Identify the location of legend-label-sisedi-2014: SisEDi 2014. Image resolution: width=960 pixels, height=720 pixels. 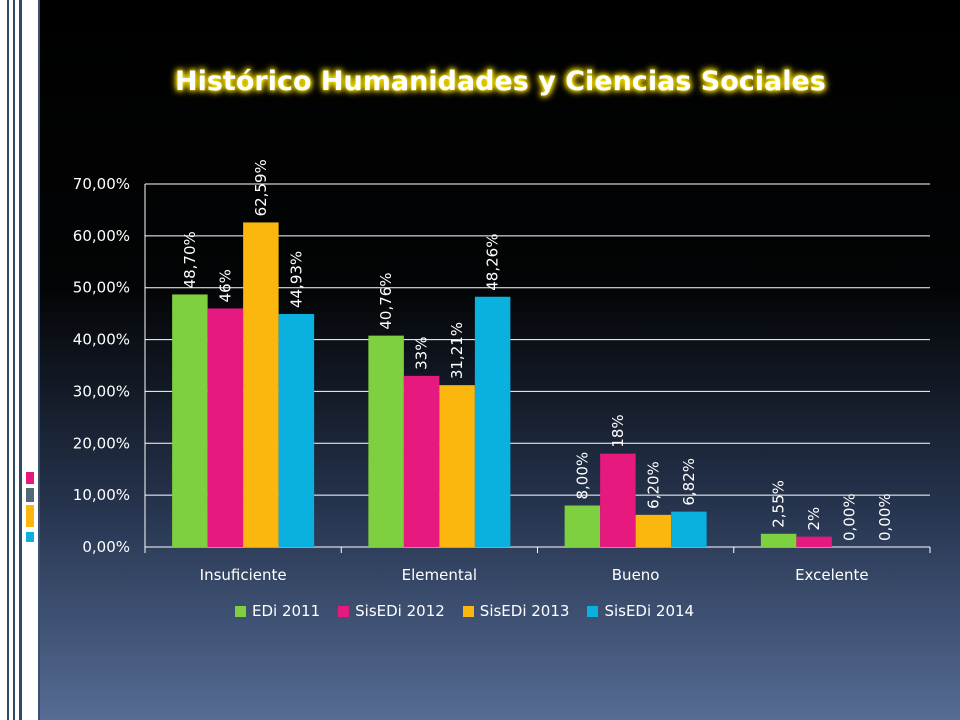
(649, 611).